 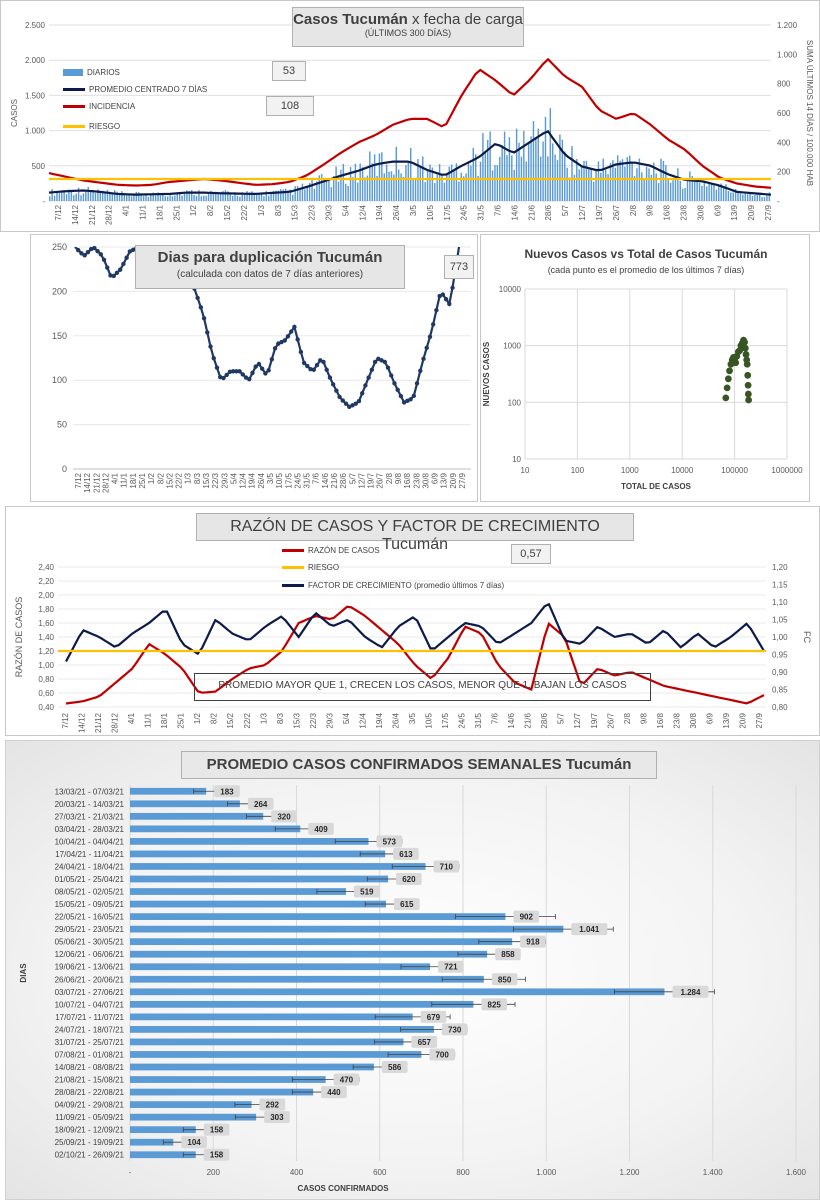 I want to click on data-label: 183, so click(x=227, y=791).